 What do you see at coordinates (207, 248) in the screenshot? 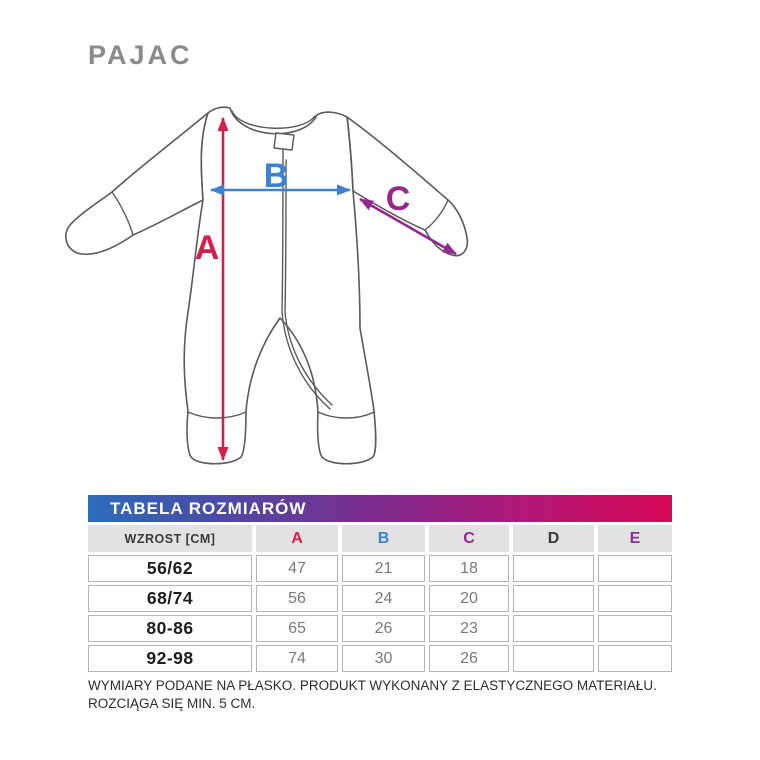
I see `measure-label-a: A` at bounding box center [207, 248].